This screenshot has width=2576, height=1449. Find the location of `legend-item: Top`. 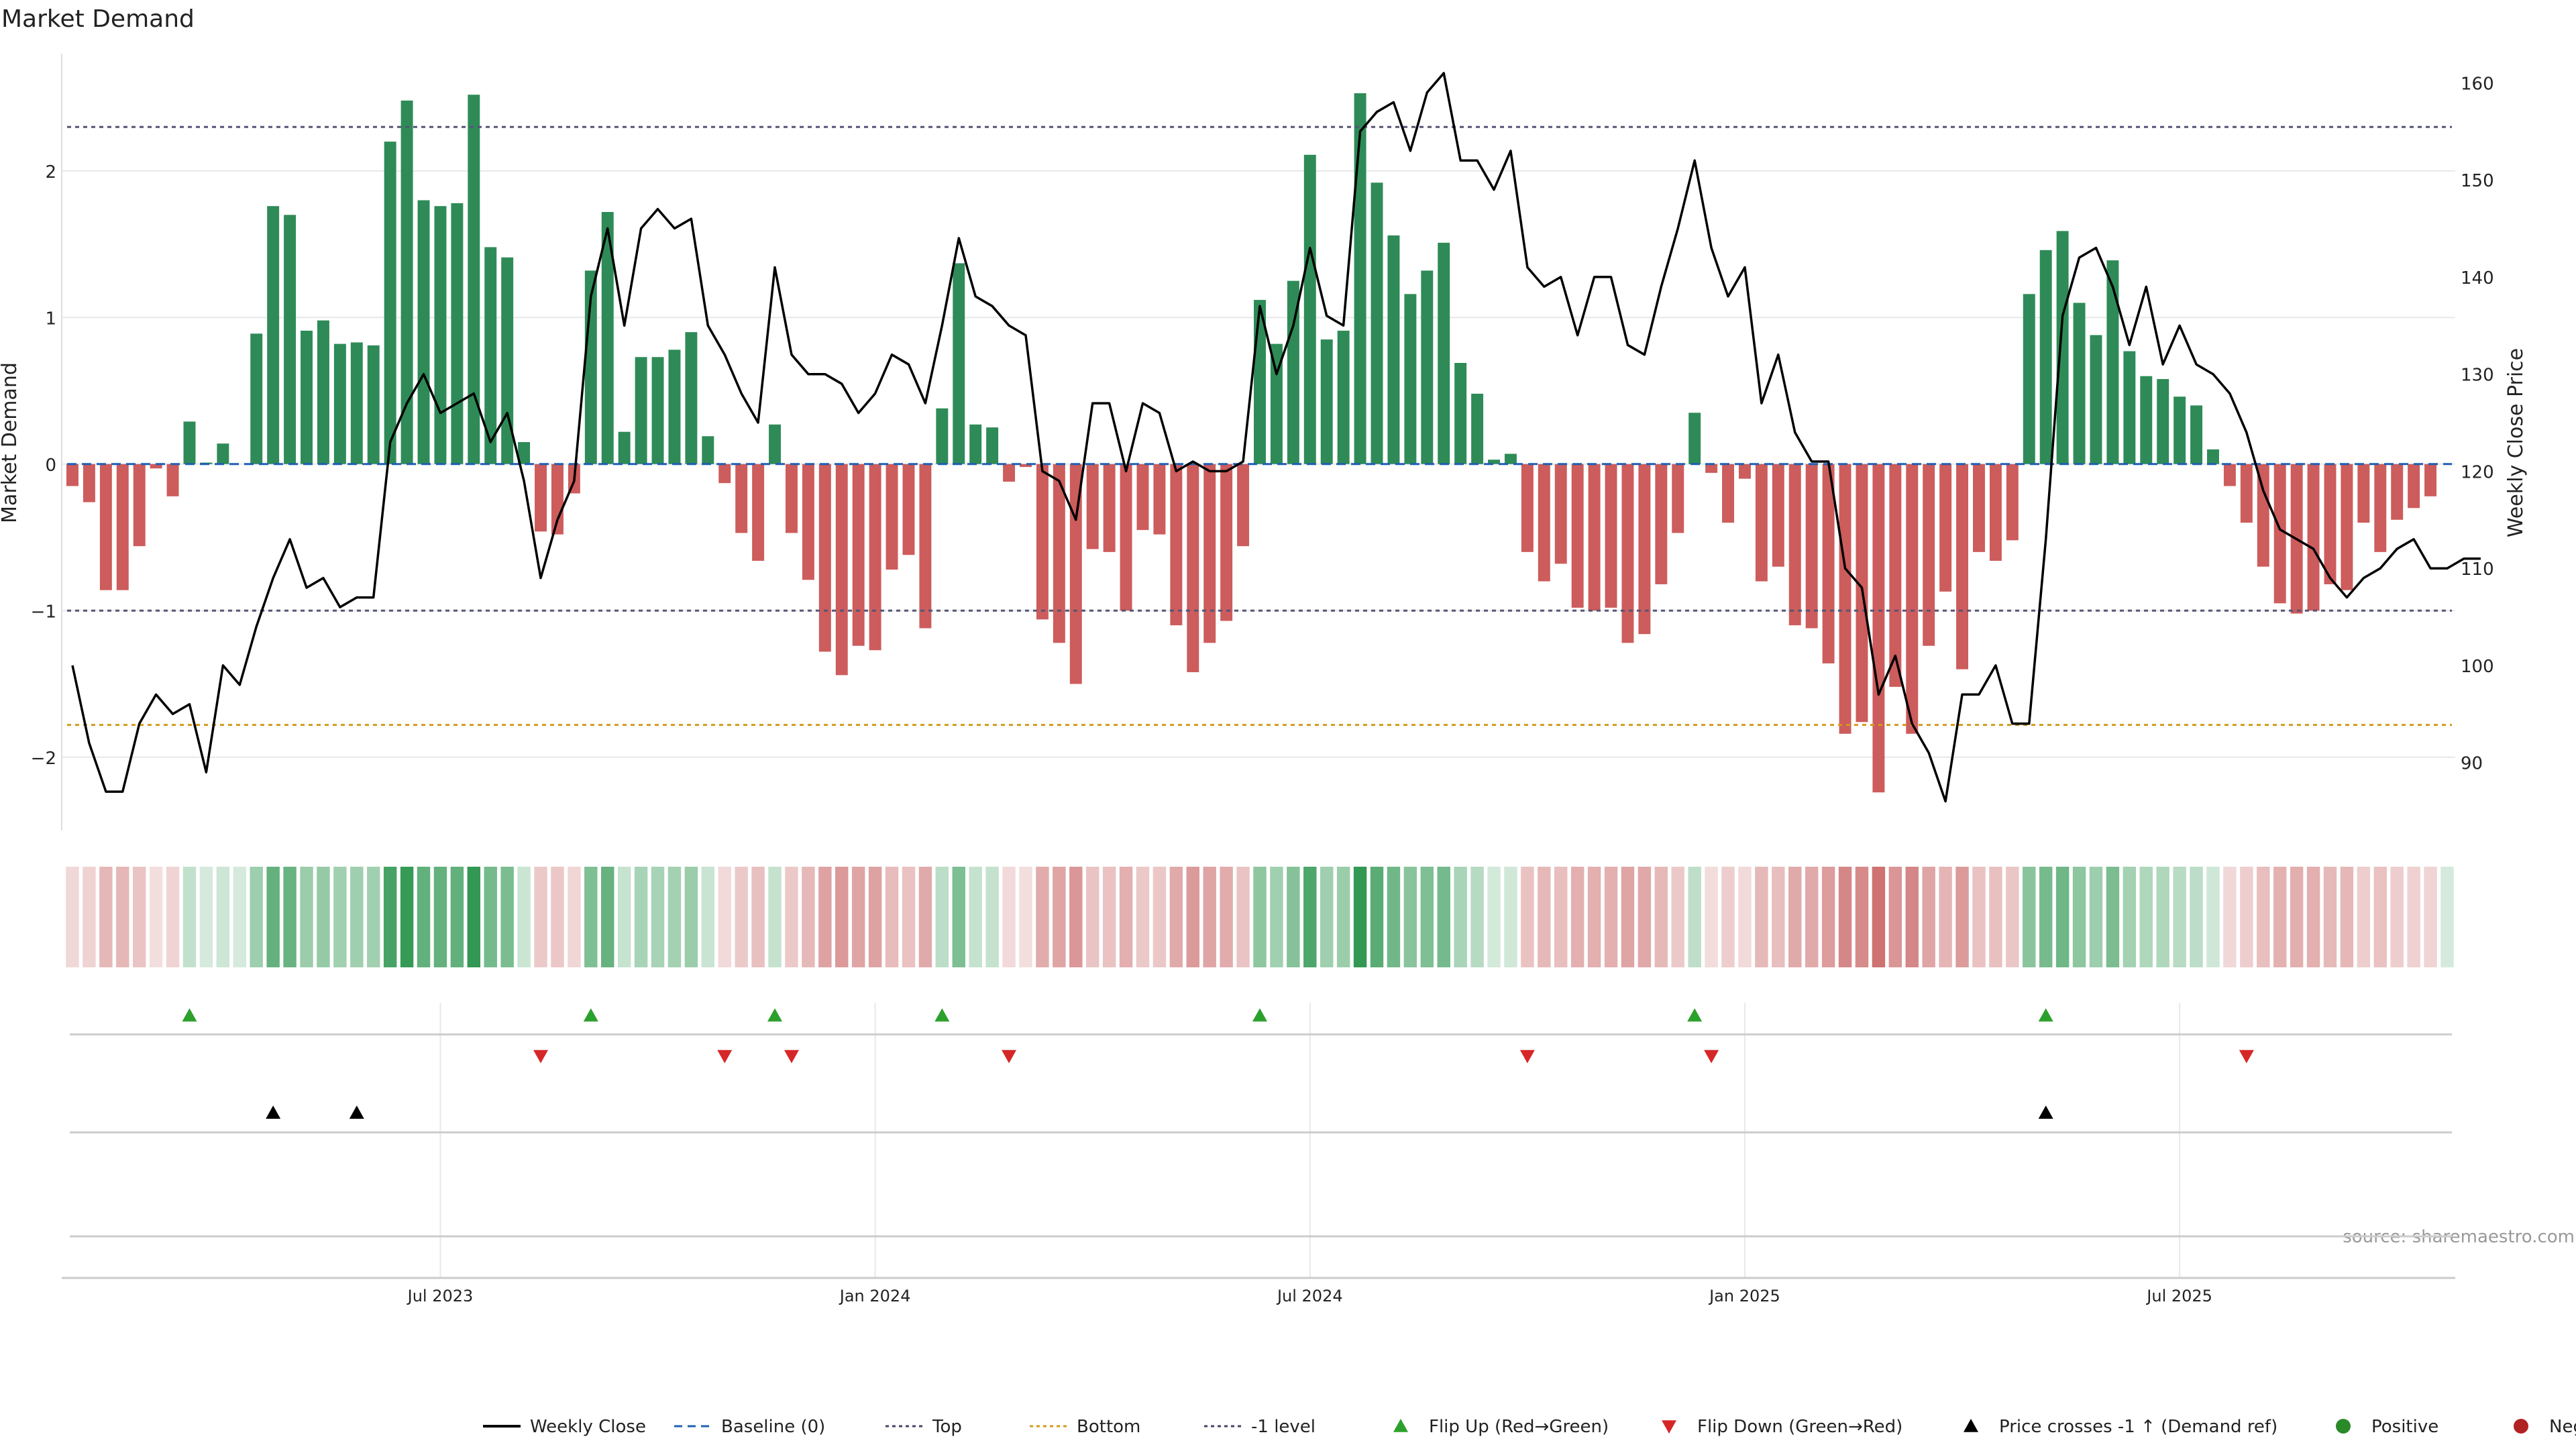

legend-item: Top is located at coordinates (923, 1427).